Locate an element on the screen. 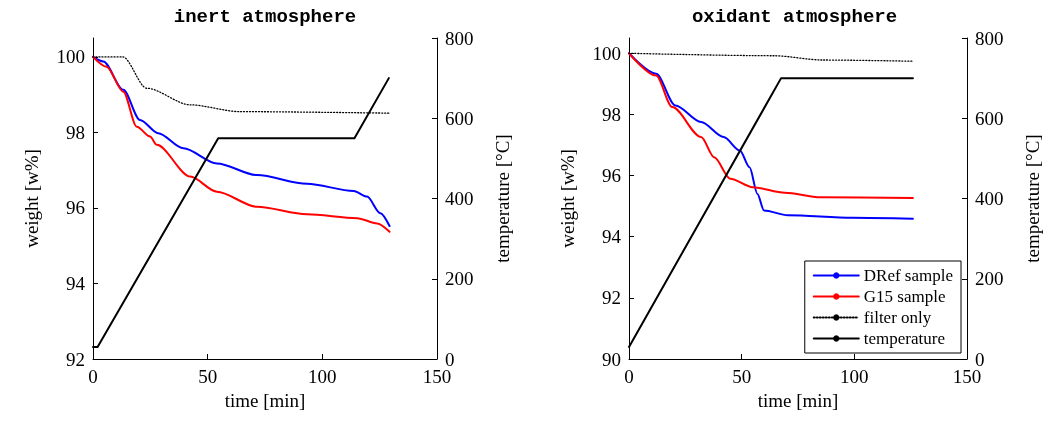 The image size is (1059, 433). legend-label: G15 sample is located at coordinates (904, 296).